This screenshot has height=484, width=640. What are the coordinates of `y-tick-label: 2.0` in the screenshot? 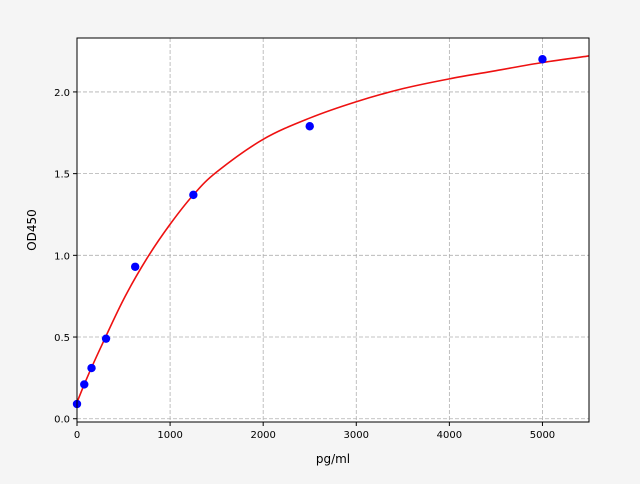 It's located at (62, 93).